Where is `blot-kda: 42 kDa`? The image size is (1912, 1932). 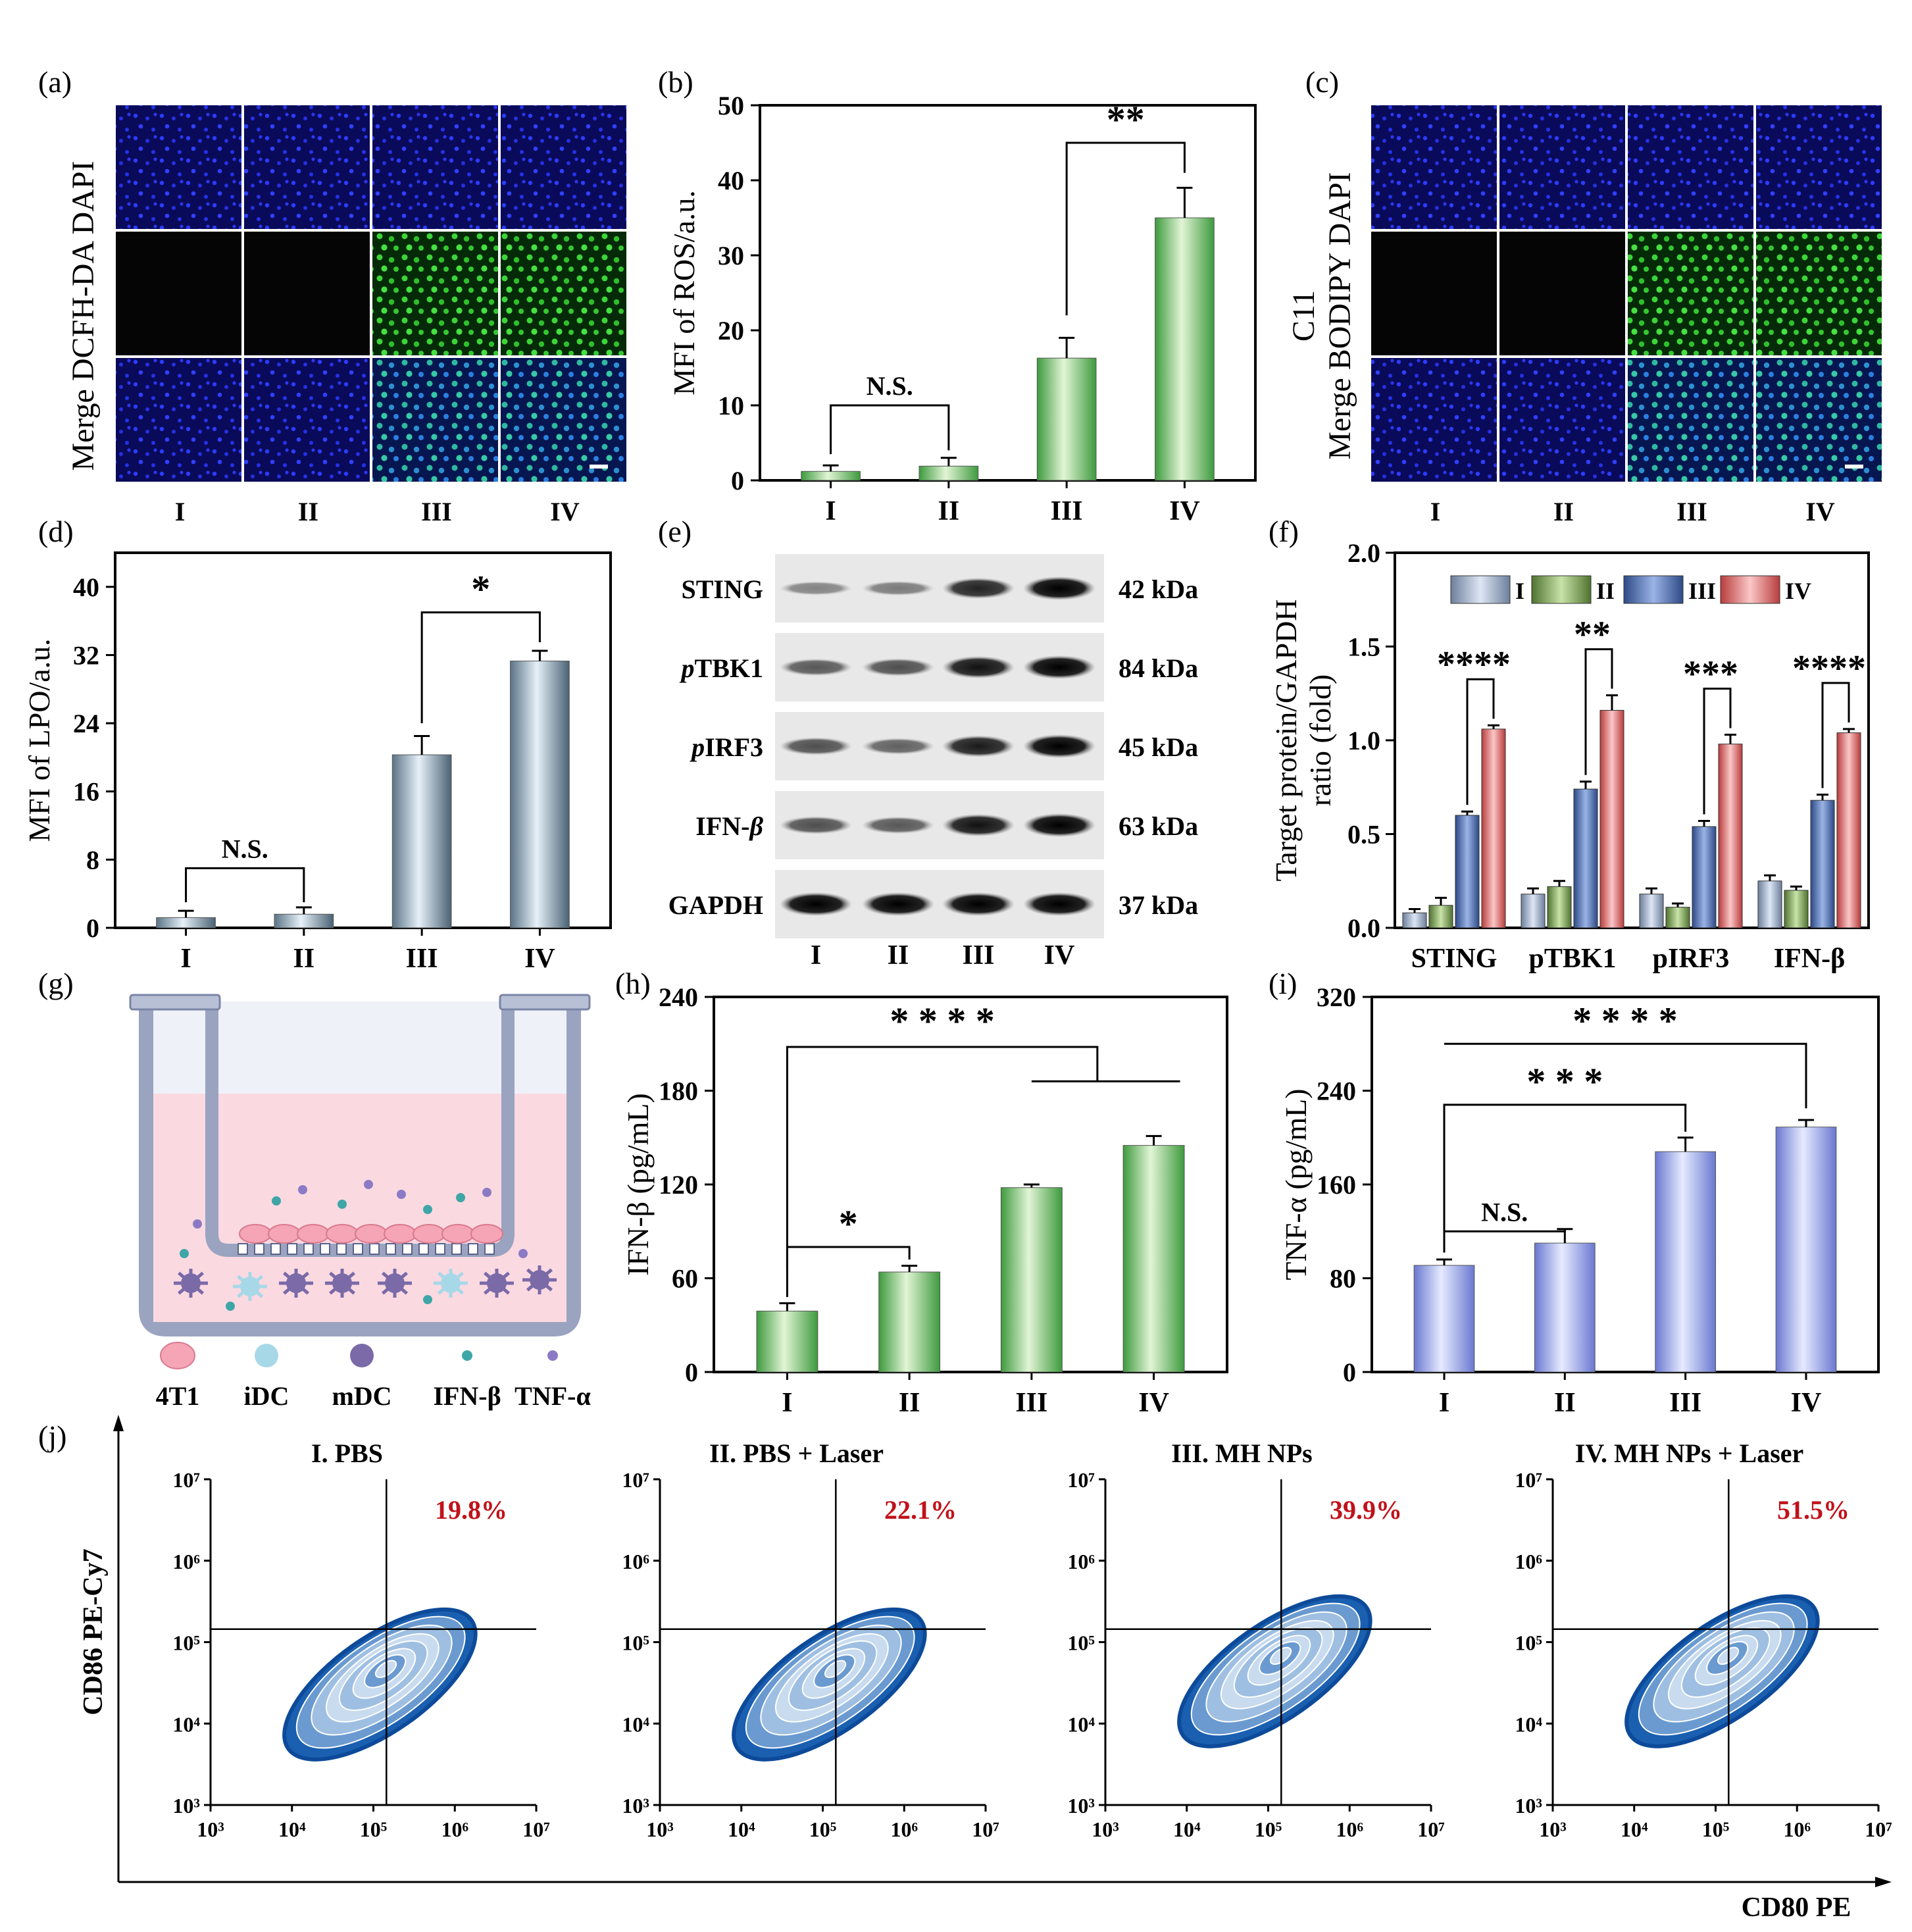
blot-kda: 42 kDa is located at coordinates (1158, 589).